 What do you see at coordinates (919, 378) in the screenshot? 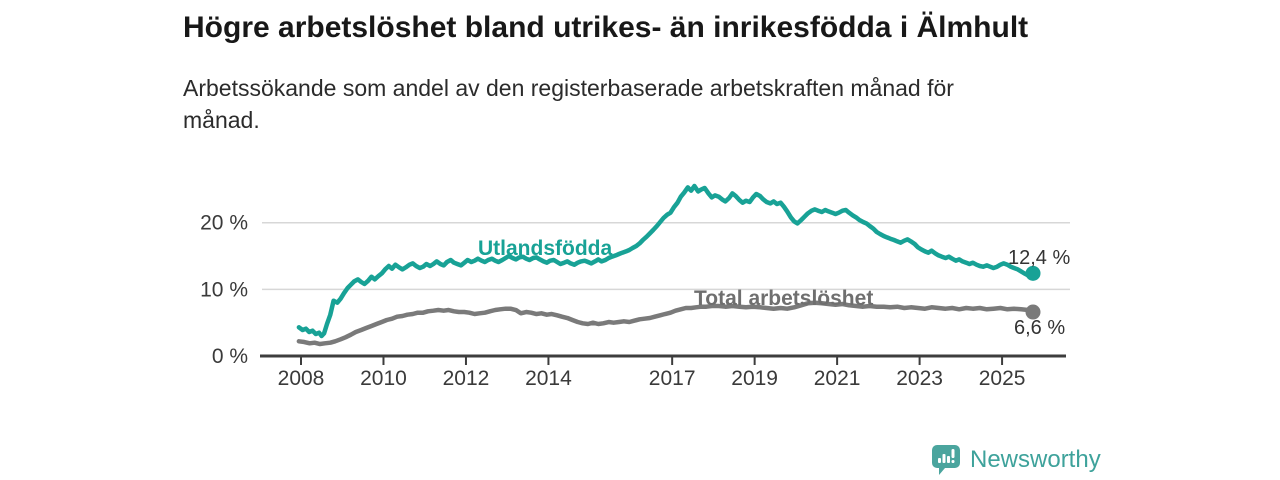
I see `x-tick-label-2023: 2023` at bounding box center [919, 378].